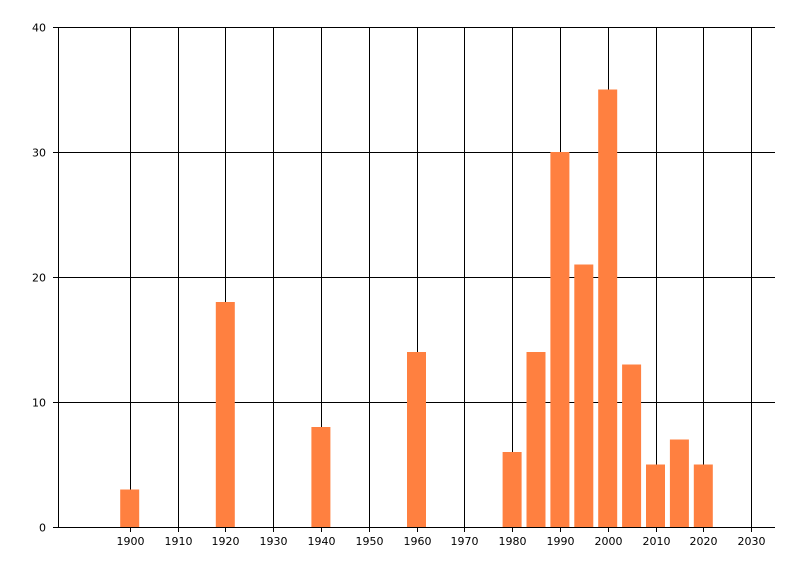  Describe the element at coordinates (179, 541) in the screenshot. I see `x-tick-label: 1910` at that location.